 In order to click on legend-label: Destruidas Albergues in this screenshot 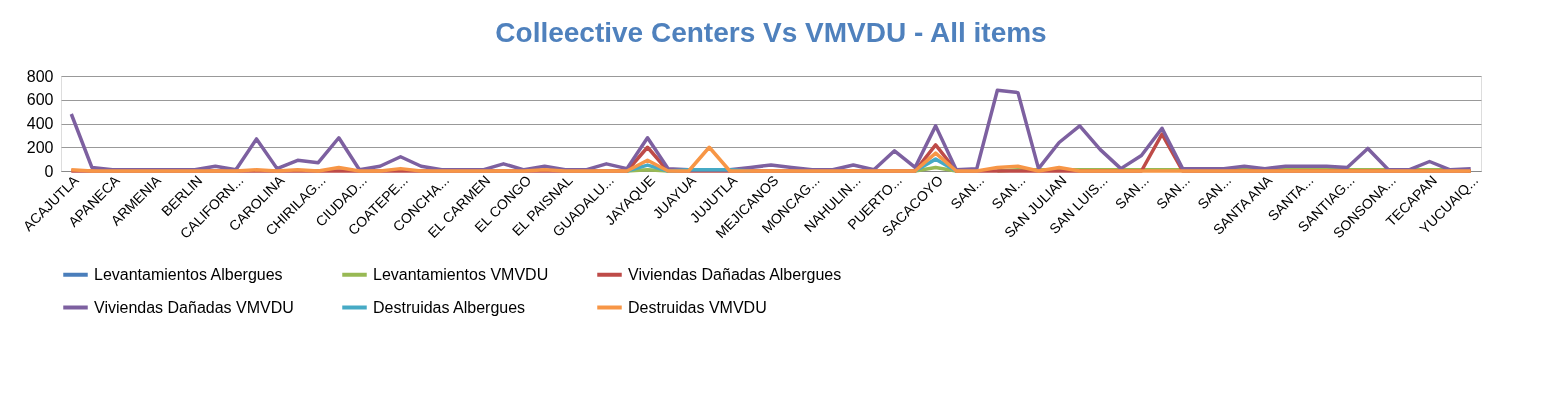, I will do `click(449, 307)`.